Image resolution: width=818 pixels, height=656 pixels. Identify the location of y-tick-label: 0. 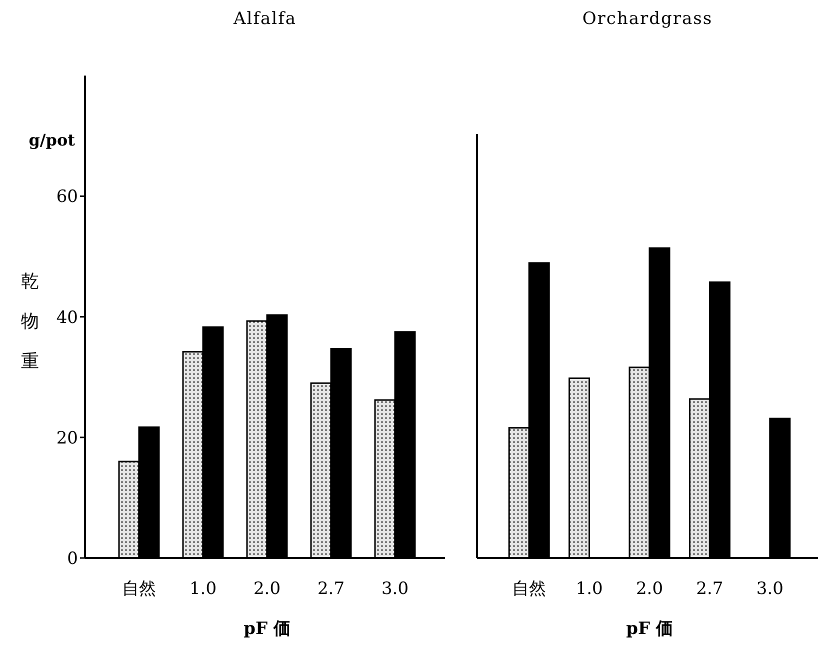
(72, 559).